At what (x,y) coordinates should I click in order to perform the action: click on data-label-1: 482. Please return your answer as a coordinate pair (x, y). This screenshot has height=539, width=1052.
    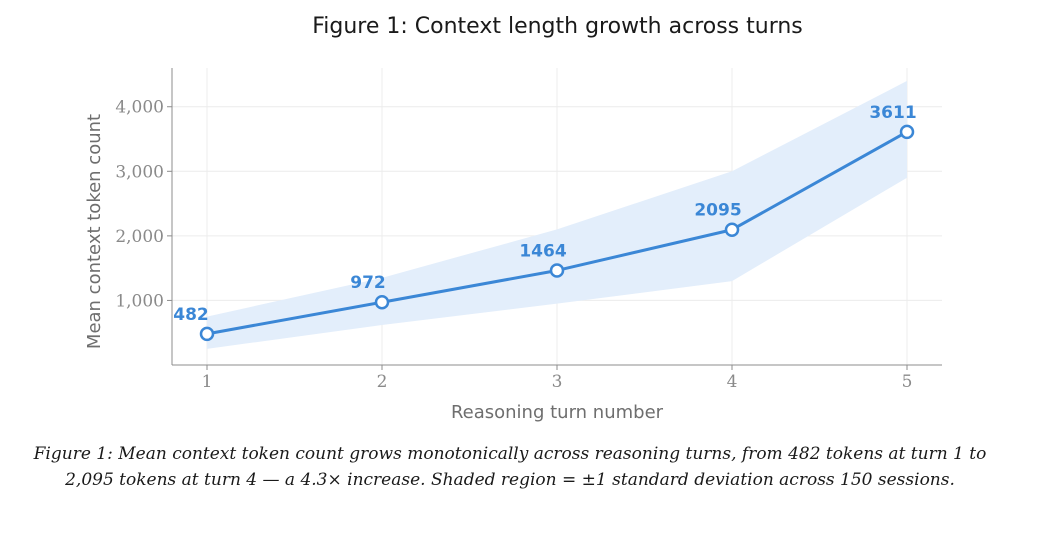
    Looking at the image, I should click on (191, 315).